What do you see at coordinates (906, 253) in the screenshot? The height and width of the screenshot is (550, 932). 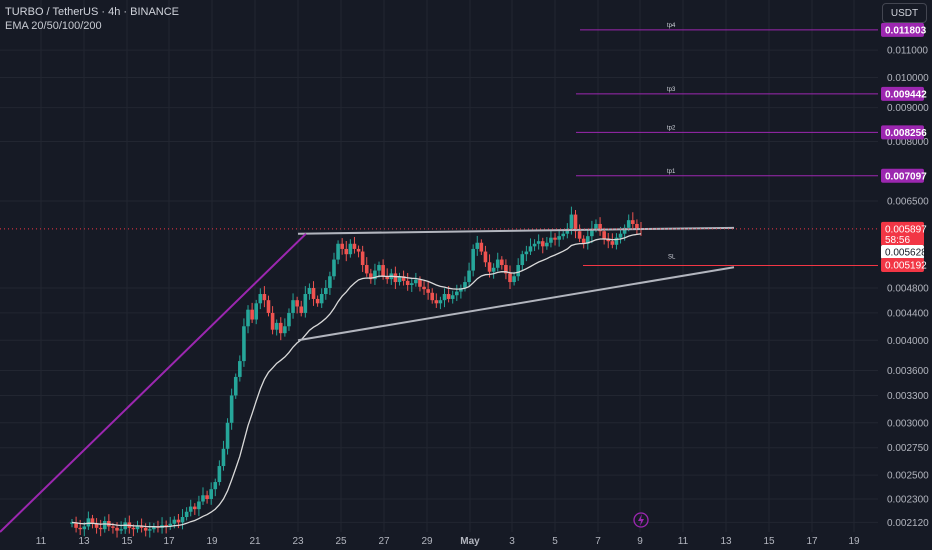 I see `price-label-text: 0.005628` at bounding box center [906, 253].